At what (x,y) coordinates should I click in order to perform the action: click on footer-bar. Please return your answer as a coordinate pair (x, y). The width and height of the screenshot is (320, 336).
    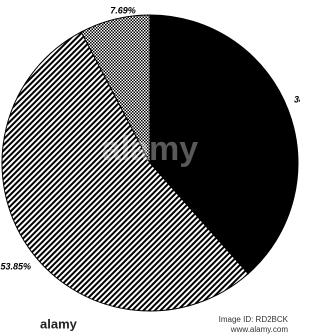
    Looking at the image, I should click on (150, 324).